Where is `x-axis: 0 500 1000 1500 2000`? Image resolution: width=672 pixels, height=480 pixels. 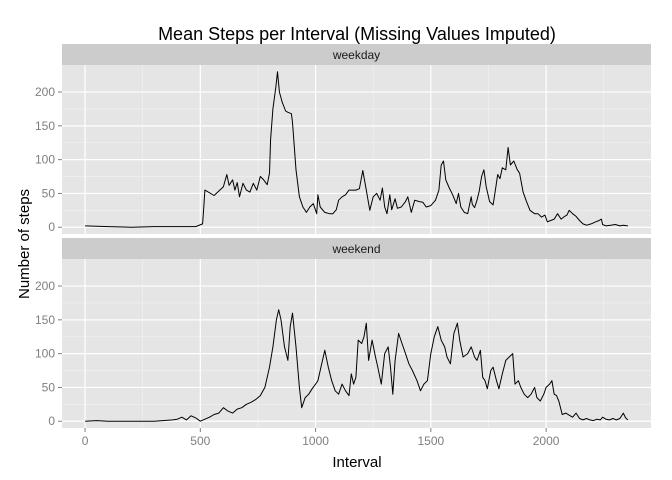
x-axis: 0 500 1000 1500 2000 is located at coordinates (321, 438).